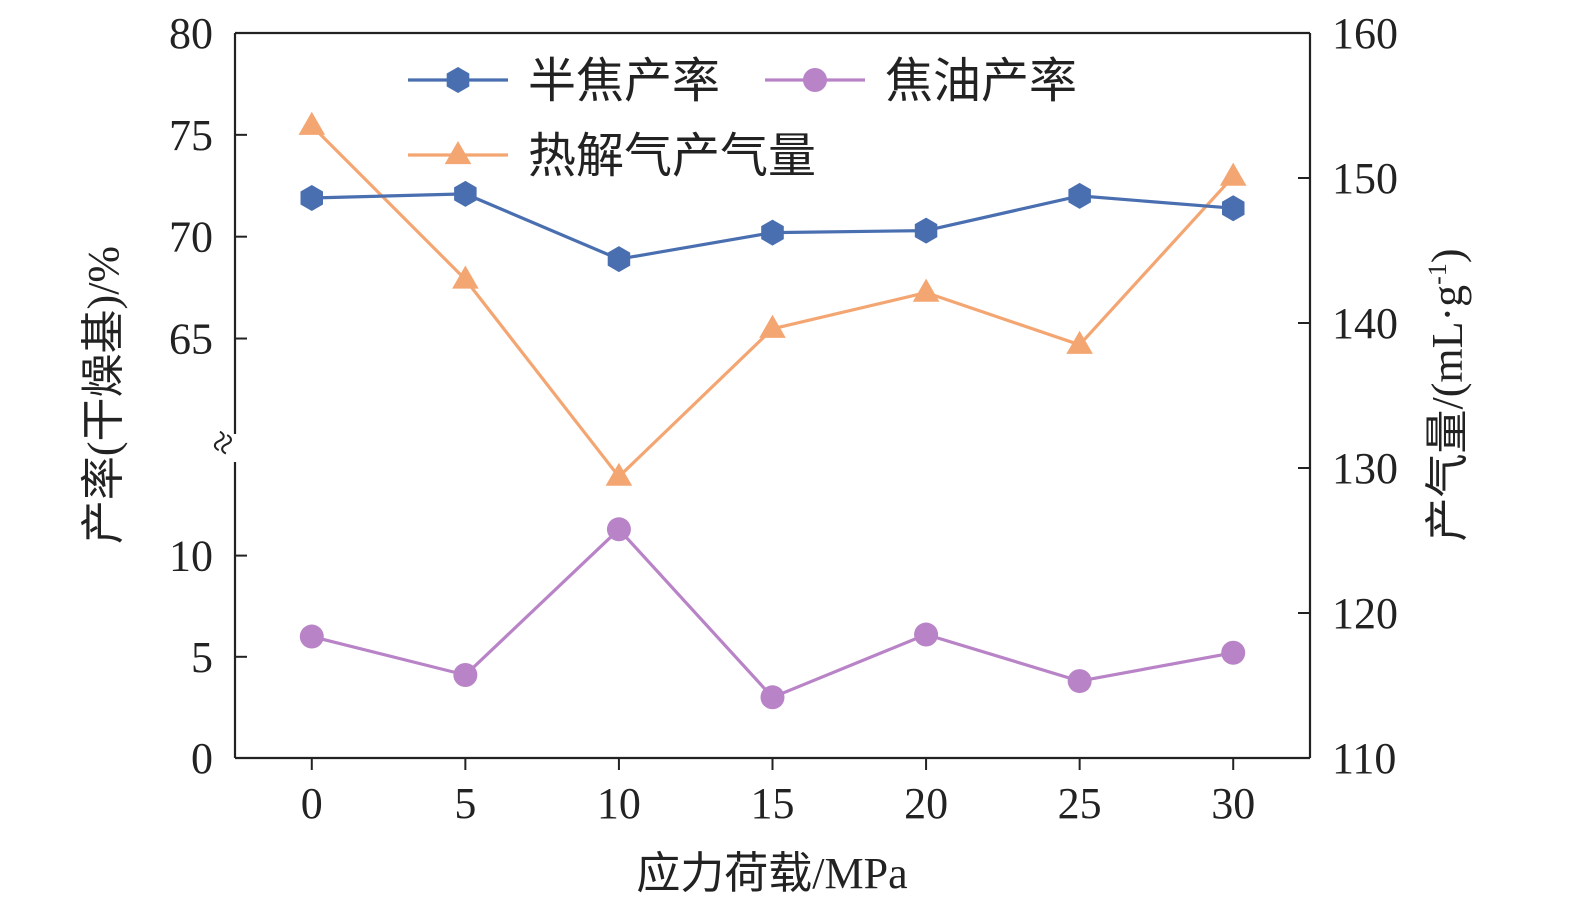  What do you see at coordinates (312, 803) in the screenshot?
I see `x-tick-label: 0` at bounding box center [312, 803].